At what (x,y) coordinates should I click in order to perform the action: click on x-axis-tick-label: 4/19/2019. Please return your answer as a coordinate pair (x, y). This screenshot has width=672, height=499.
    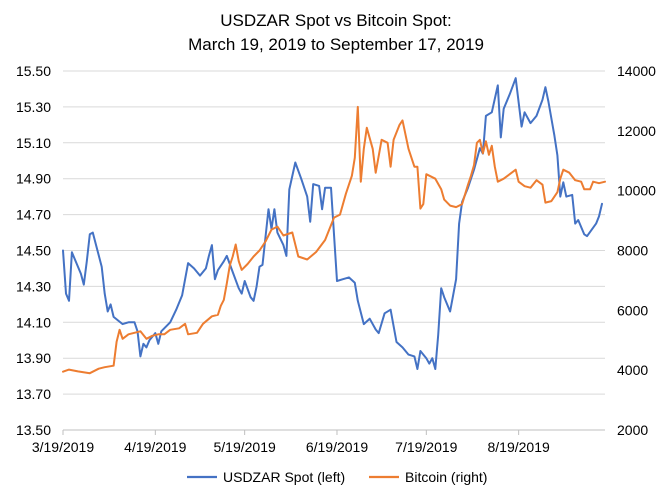
    Looking at the image, I should click on (155, 447).